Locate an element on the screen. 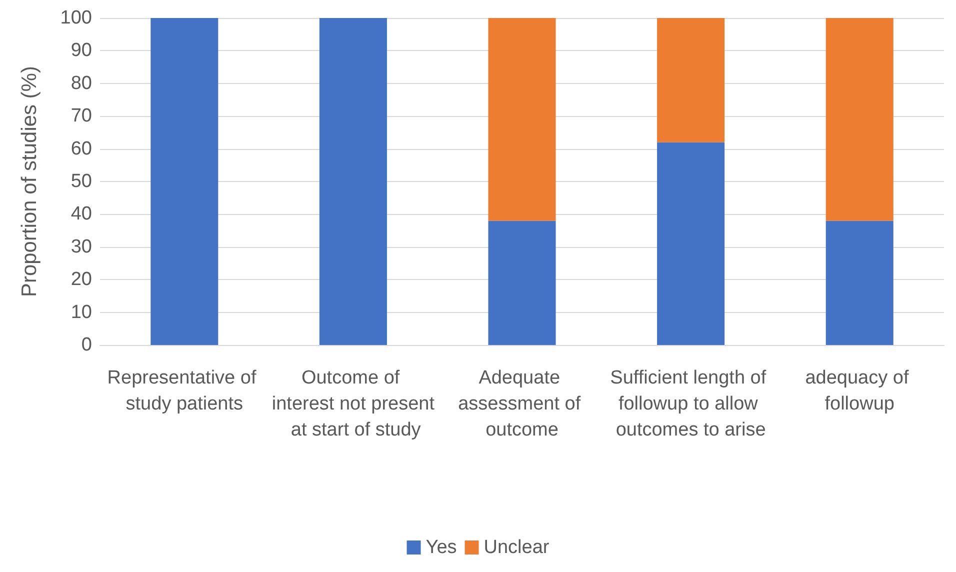 This screenshot has height=572, width=956. x-tick-label: Adequate assessment of outcome is located at coordinates (522, 404).